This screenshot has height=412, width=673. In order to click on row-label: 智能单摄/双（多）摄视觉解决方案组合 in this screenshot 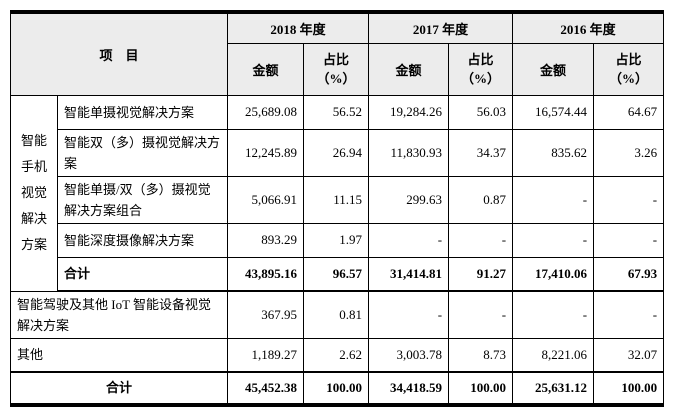, I will do `click(142, 199)`.